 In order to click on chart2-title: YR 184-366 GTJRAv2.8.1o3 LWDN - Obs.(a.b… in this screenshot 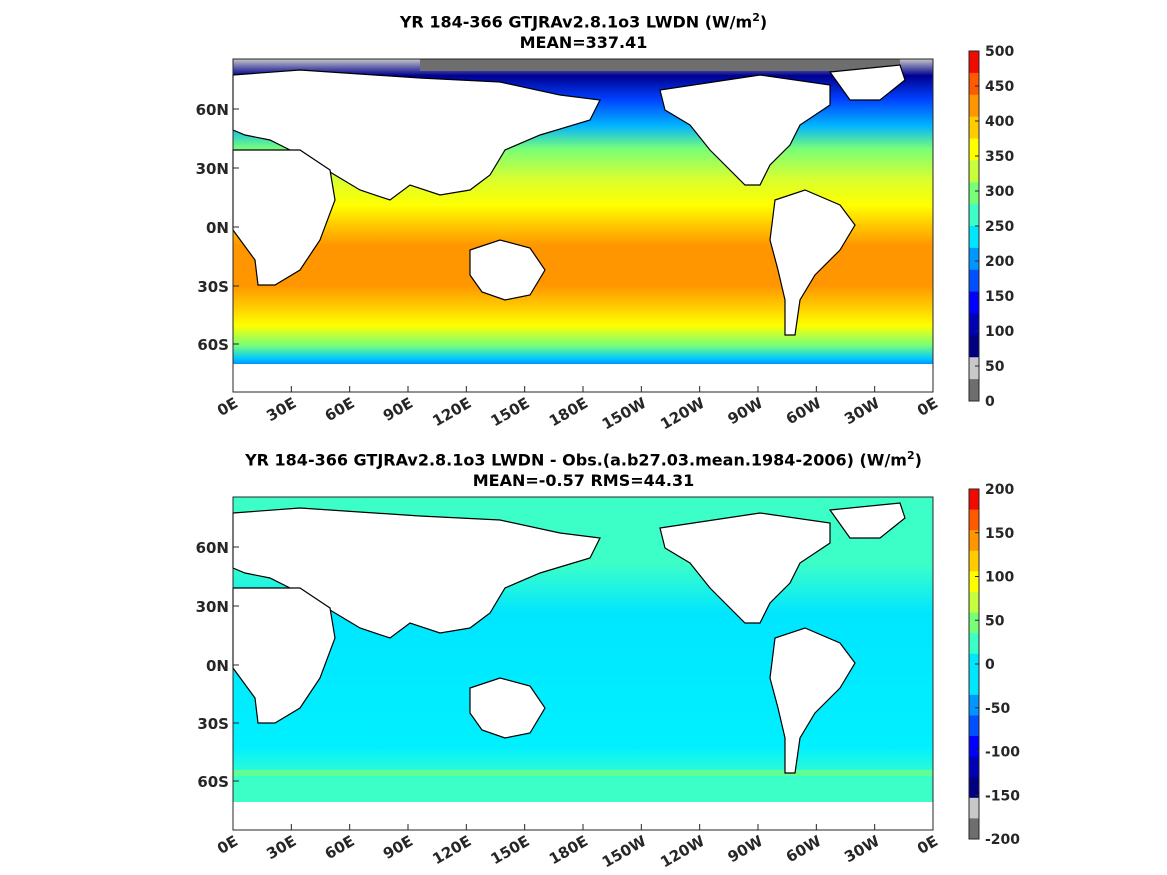, I will do `click(583, 459)`.